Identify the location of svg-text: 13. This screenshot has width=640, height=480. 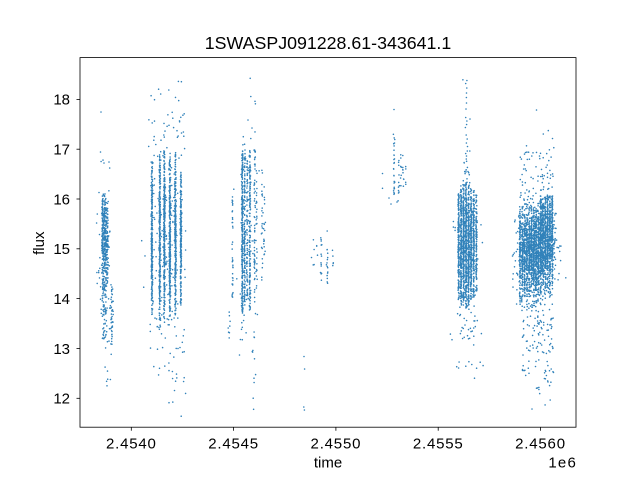
(61, 349).